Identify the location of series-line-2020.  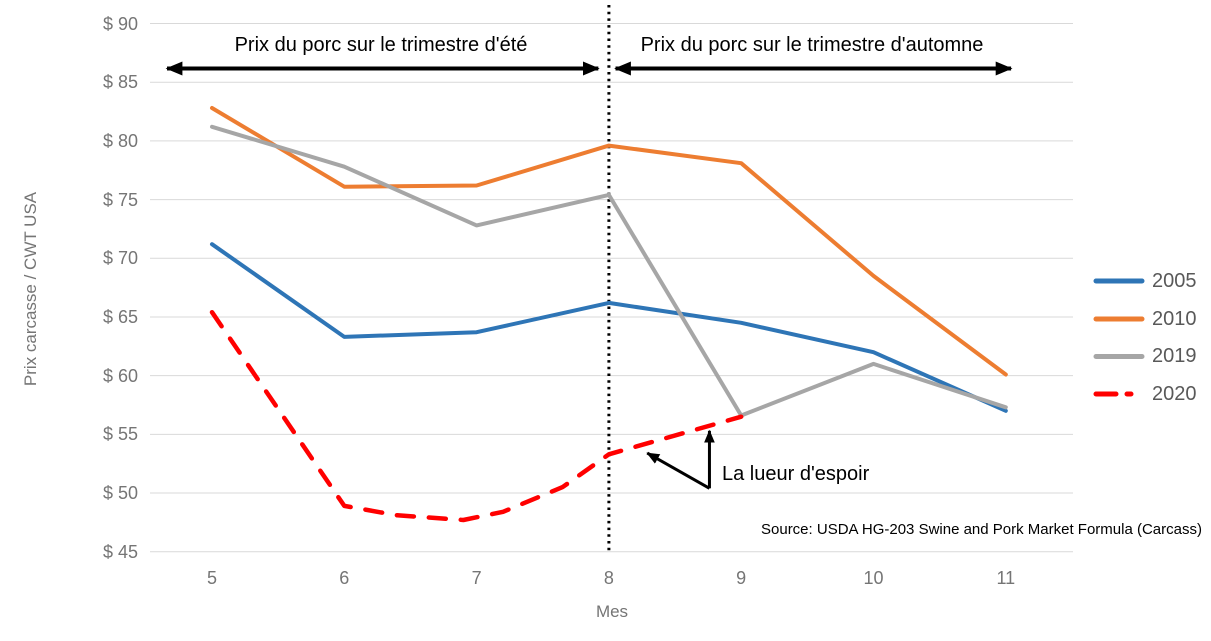
(476, 416).